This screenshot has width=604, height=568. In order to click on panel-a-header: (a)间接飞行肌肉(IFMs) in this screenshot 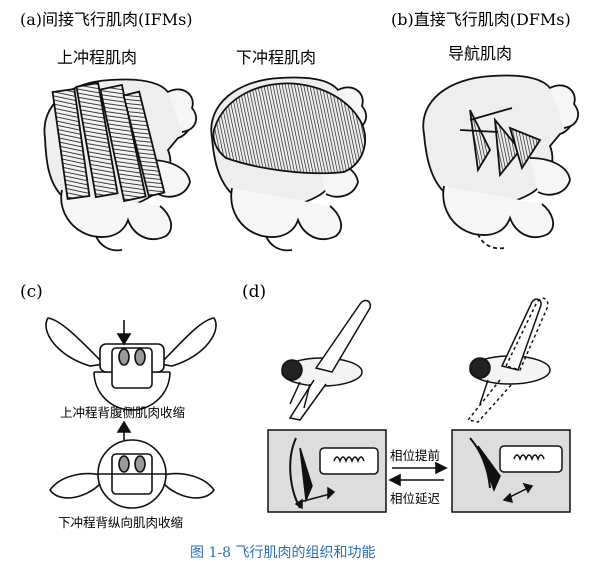, I will do `click(106, 19)`.